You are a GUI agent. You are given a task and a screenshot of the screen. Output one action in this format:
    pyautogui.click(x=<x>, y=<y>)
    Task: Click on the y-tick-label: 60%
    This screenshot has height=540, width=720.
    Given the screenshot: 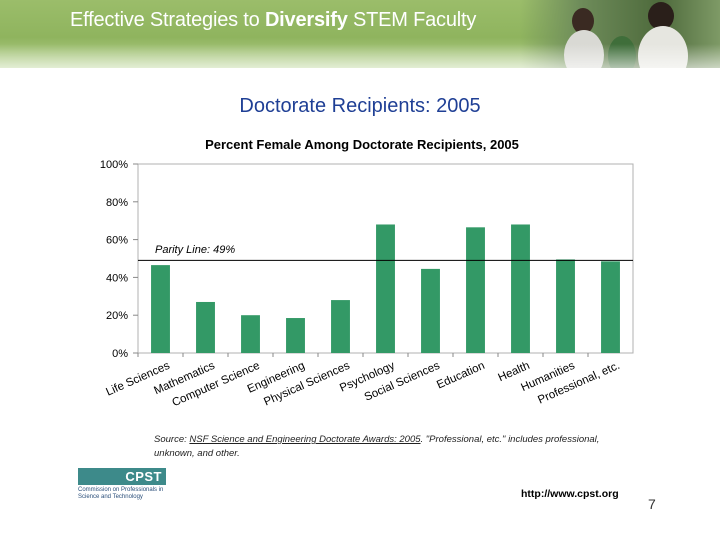 What is the action you would take?
    pyautogui.click(x=117, y=241)
    